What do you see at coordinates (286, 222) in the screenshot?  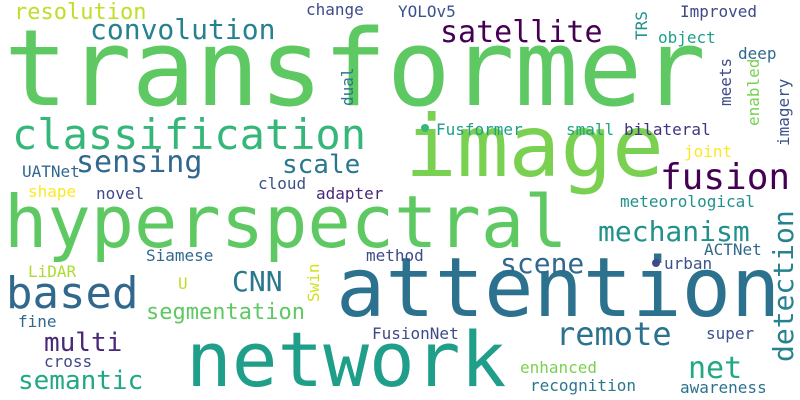 I see `word-hyperspectral: hyperspectral` at bounding box center [286, 222].